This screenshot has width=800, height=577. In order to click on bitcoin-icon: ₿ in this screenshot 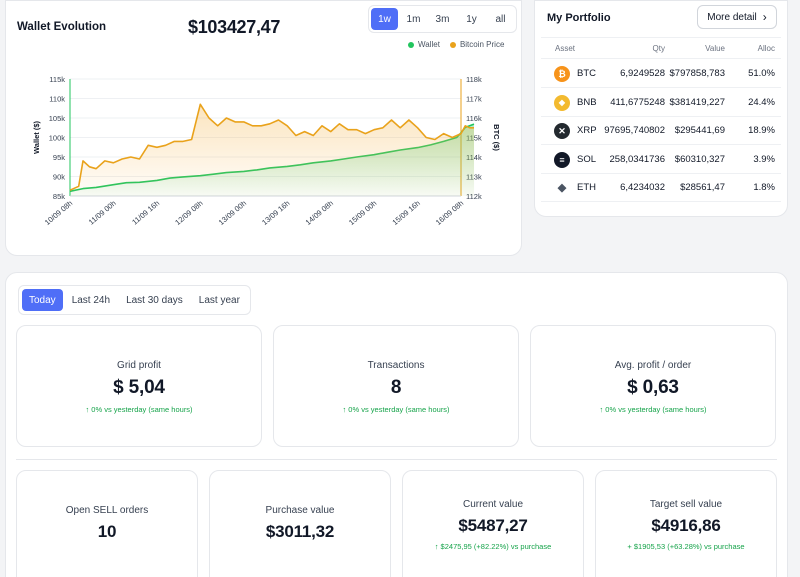, I will do `click(562, 74)`.